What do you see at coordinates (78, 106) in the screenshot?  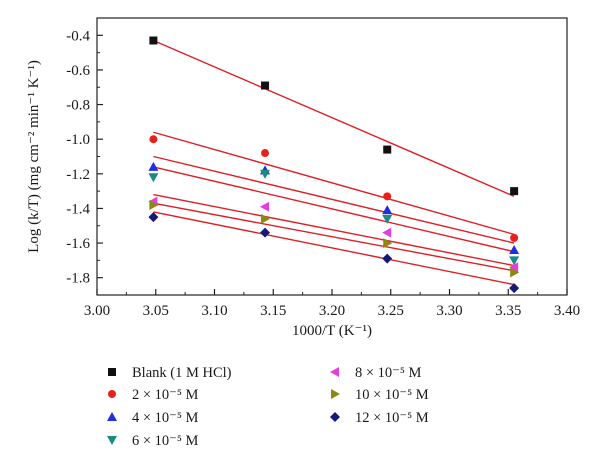 I see `y-tick-label: -0.8` at bounding box center [78, 106].